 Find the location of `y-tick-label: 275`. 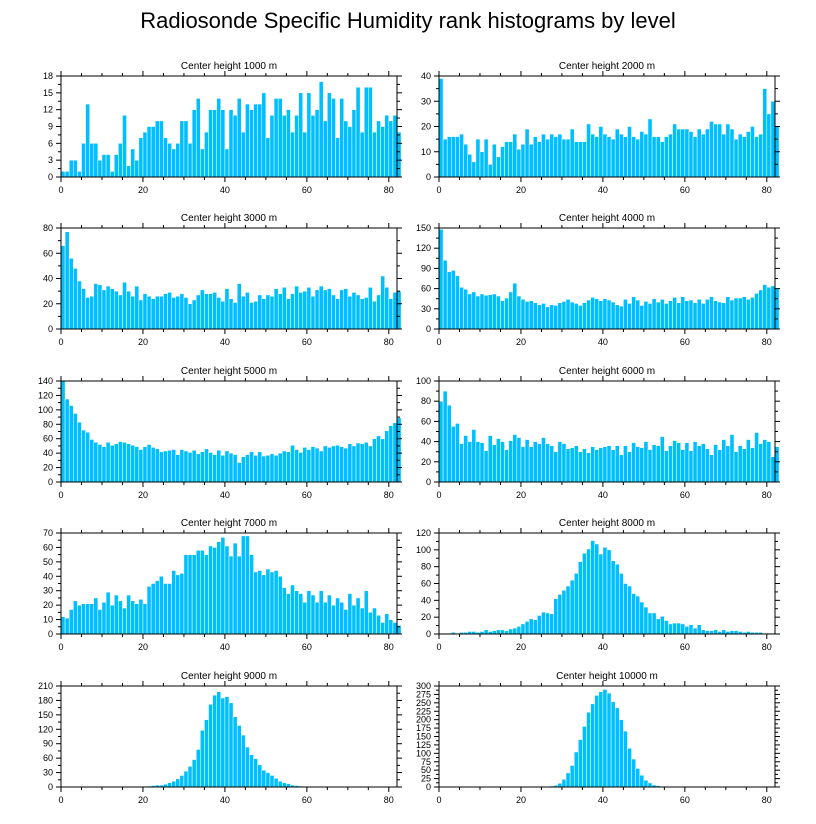

y-tick-label: 275 is located at coordinates (423, 694).